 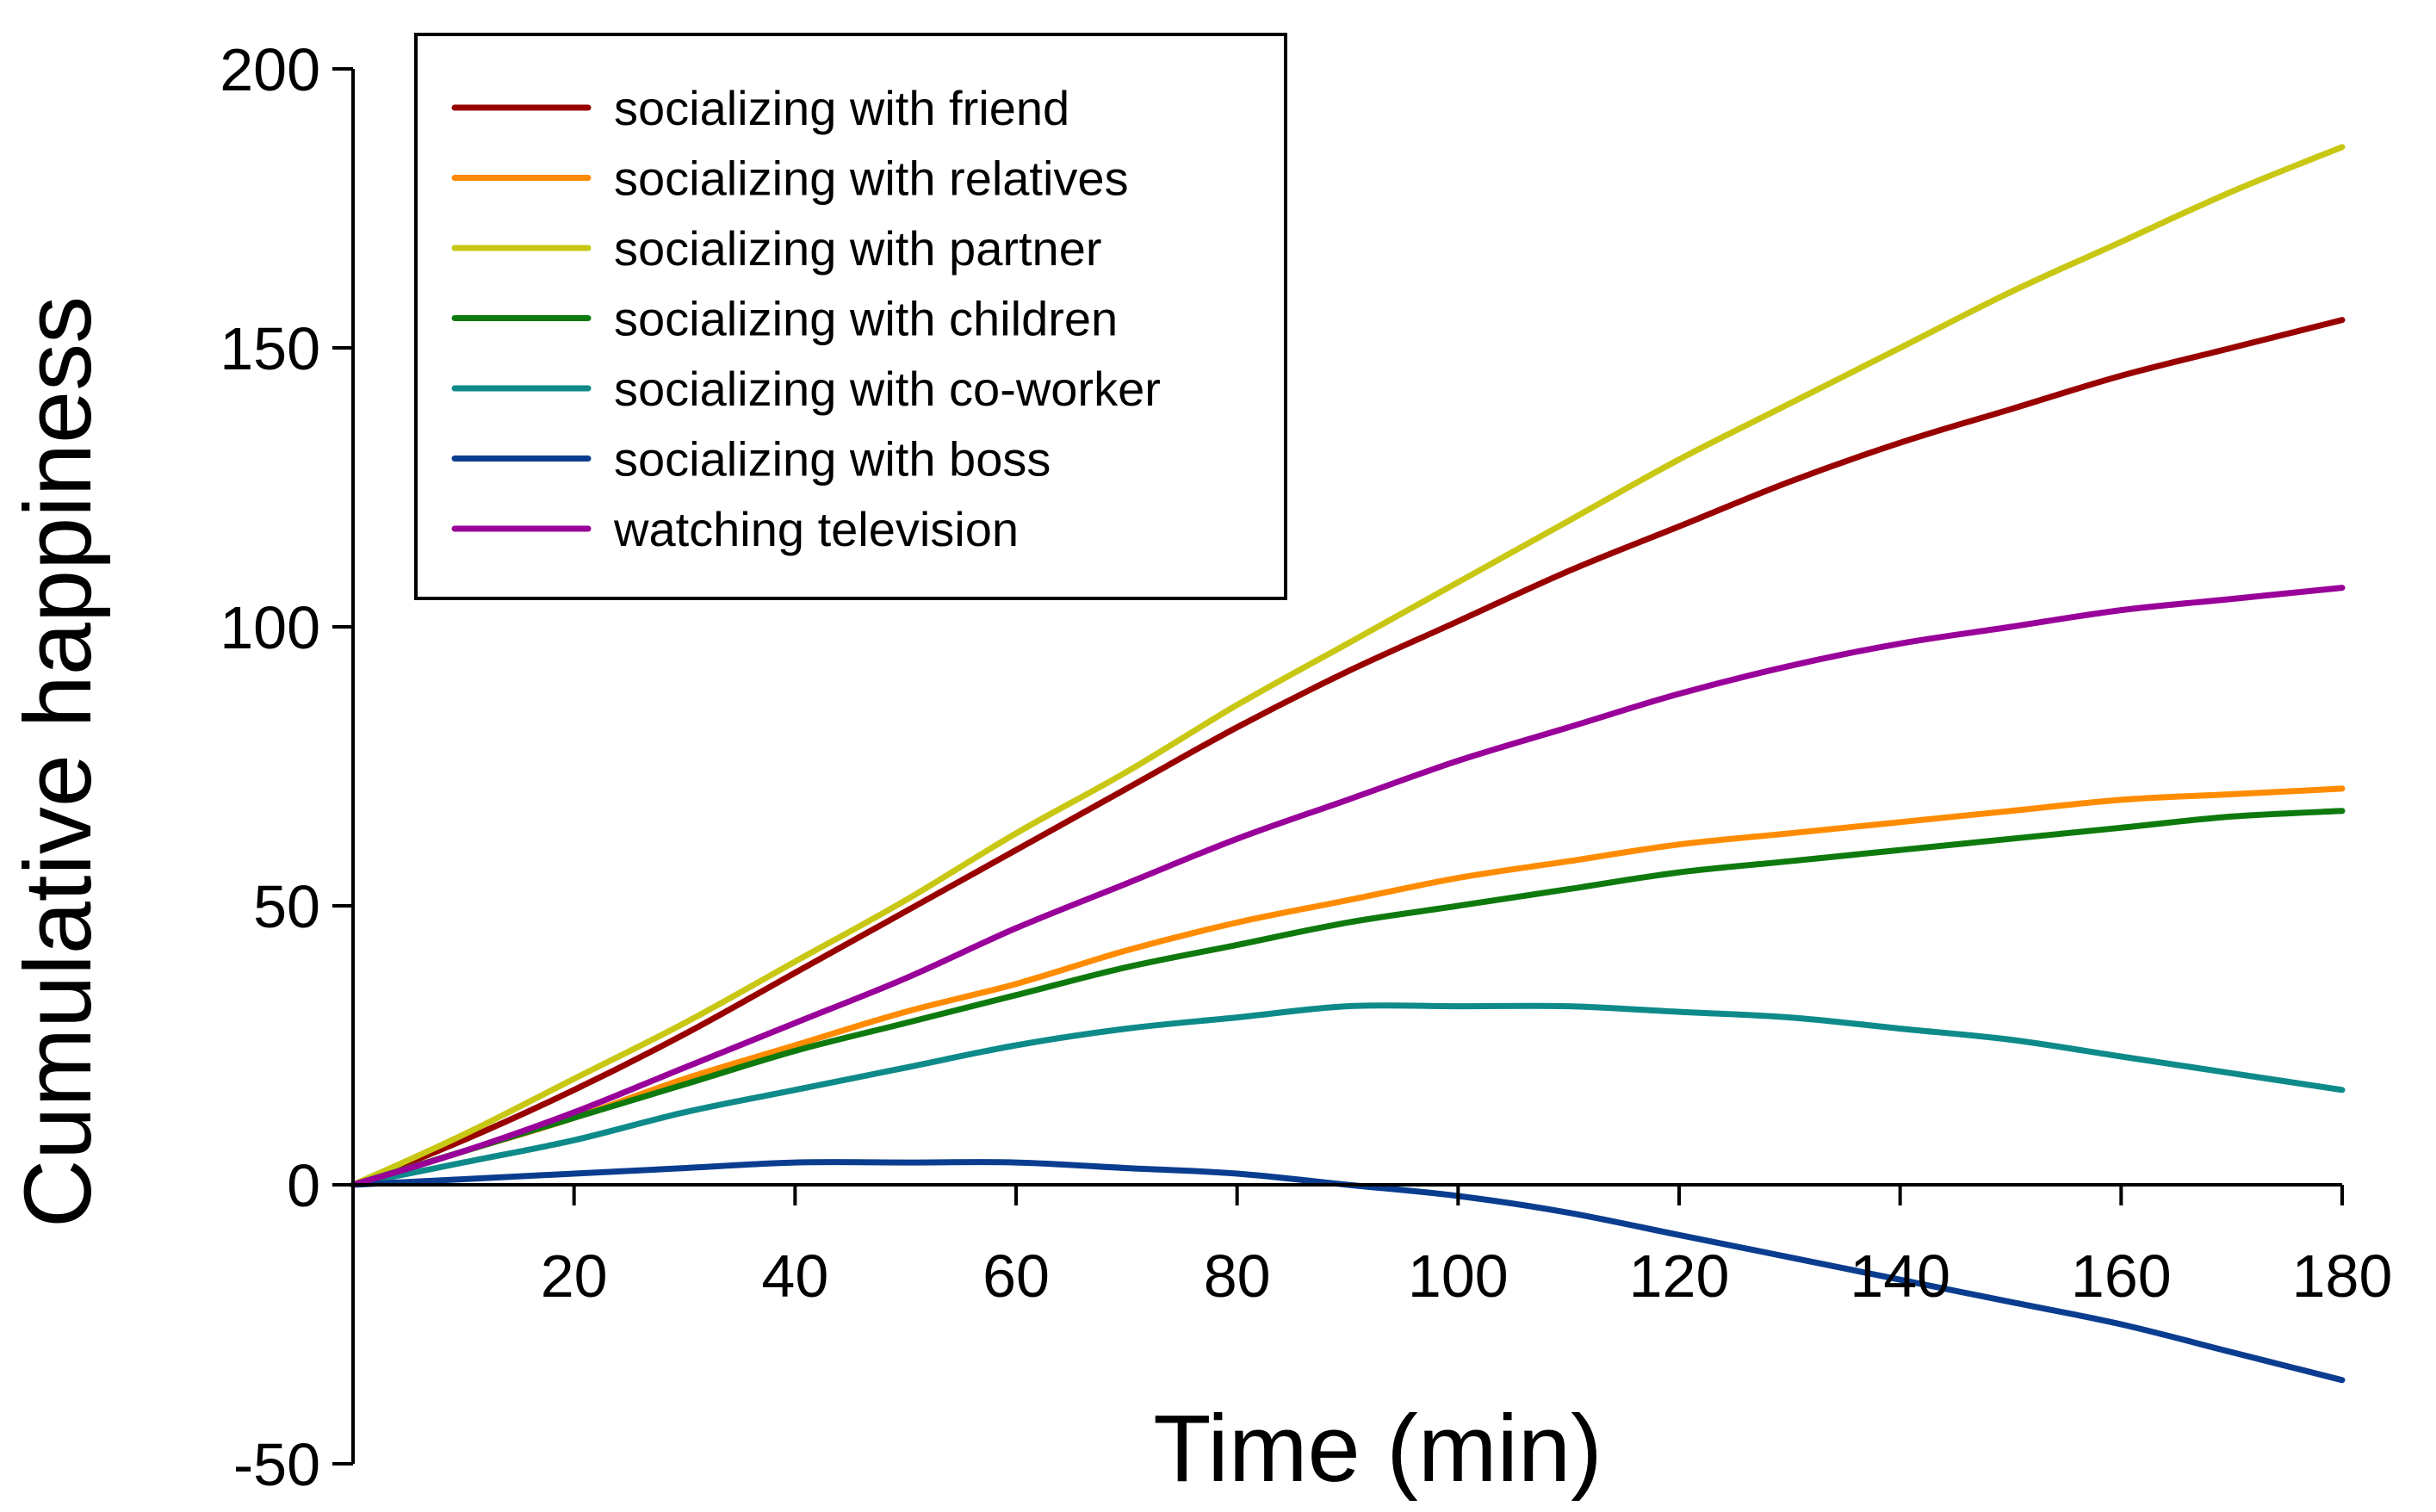 I want to click on legend-label-socializing-with-co-worker: socializing with co-worker, so click(x=888, y=389).